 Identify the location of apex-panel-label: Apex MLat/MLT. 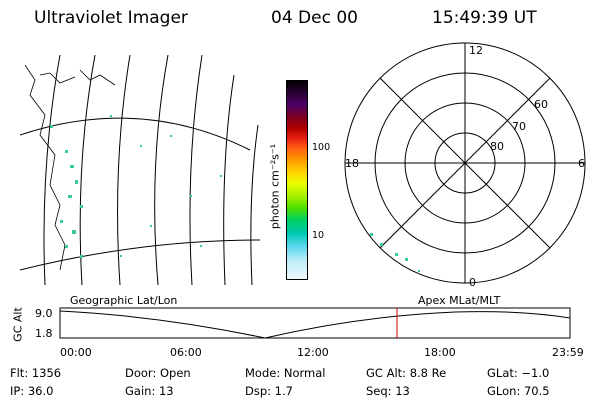
(459, 300).